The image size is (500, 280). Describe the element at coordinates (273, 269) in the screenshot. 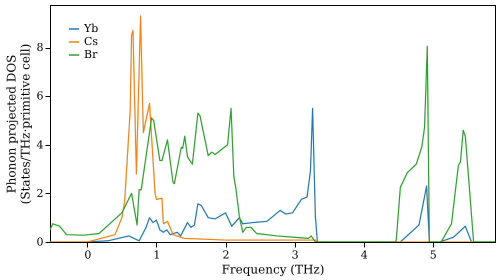

I see `x-axis-title: Frequency (THz)` at that location.